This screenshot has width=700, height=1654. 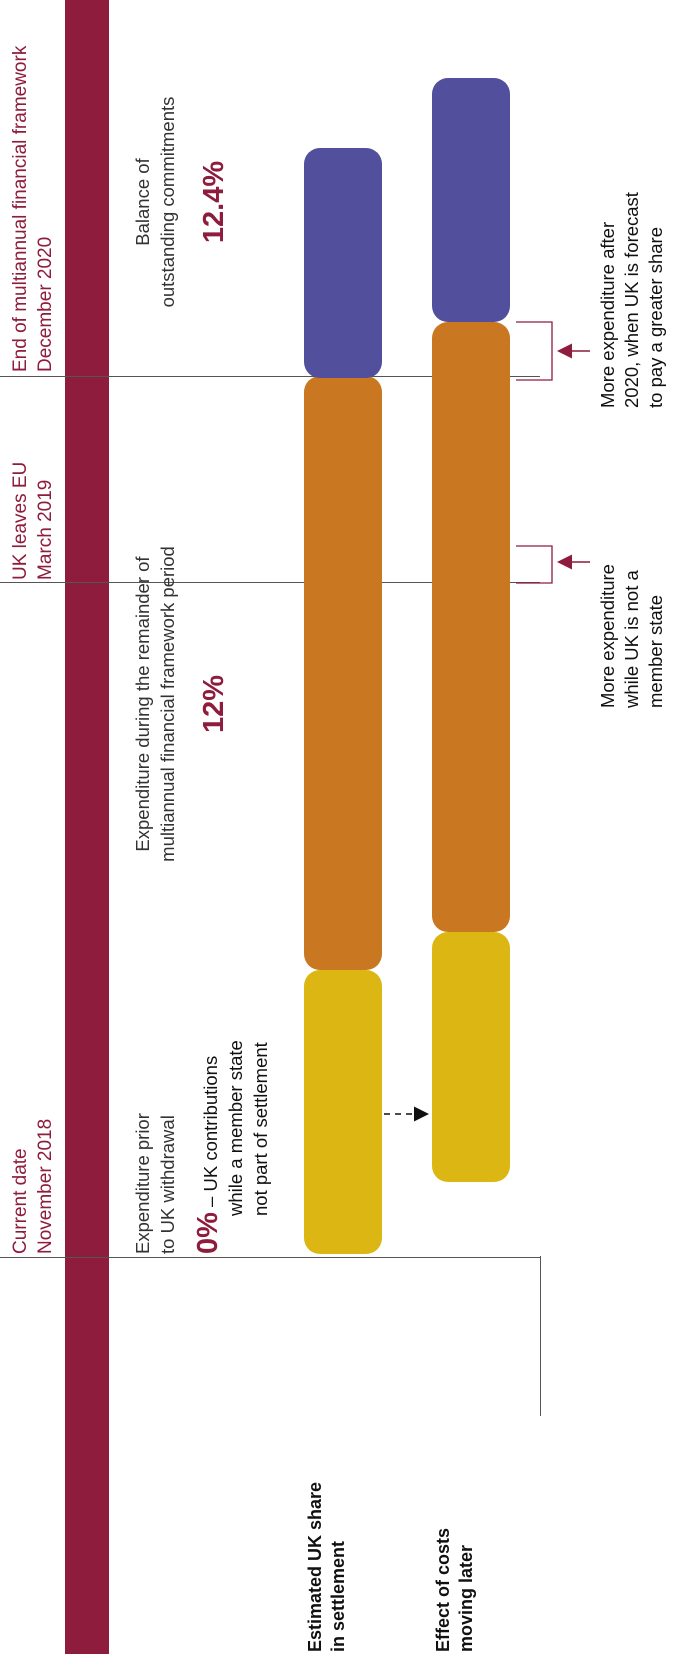 I want to click on note-not-member-line3: member state, so click(x=655, y=651).